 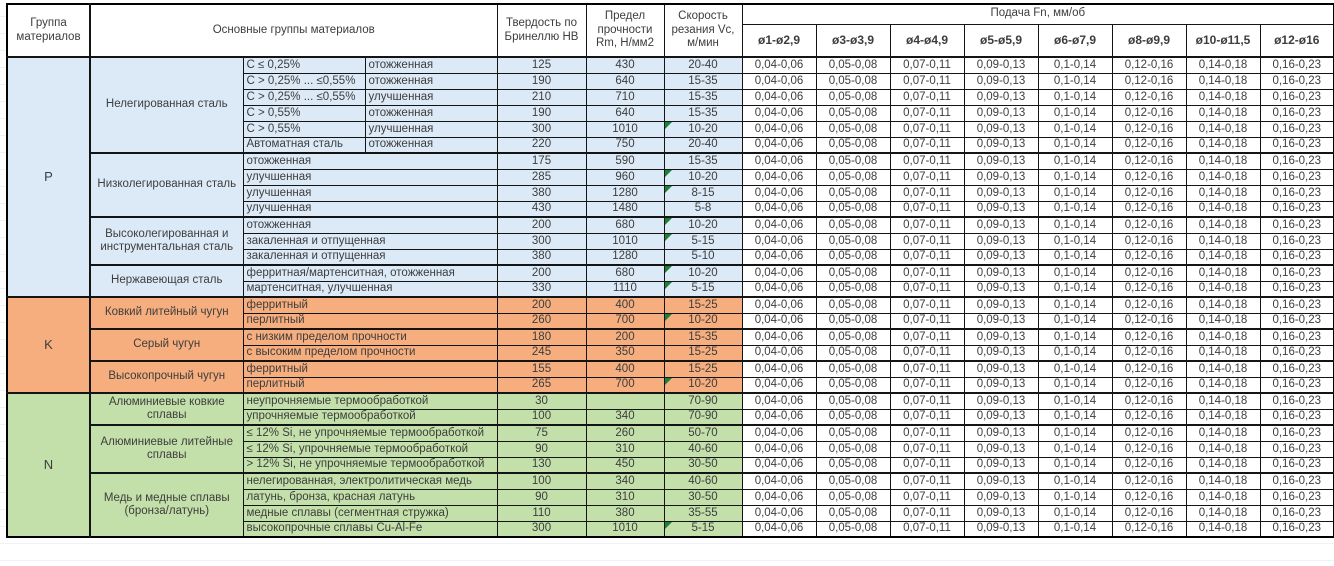 What do you see at coordinates (541, 321) in the screenshot?
I see `hardness-cell: 260` at bounding box center [541, 321].